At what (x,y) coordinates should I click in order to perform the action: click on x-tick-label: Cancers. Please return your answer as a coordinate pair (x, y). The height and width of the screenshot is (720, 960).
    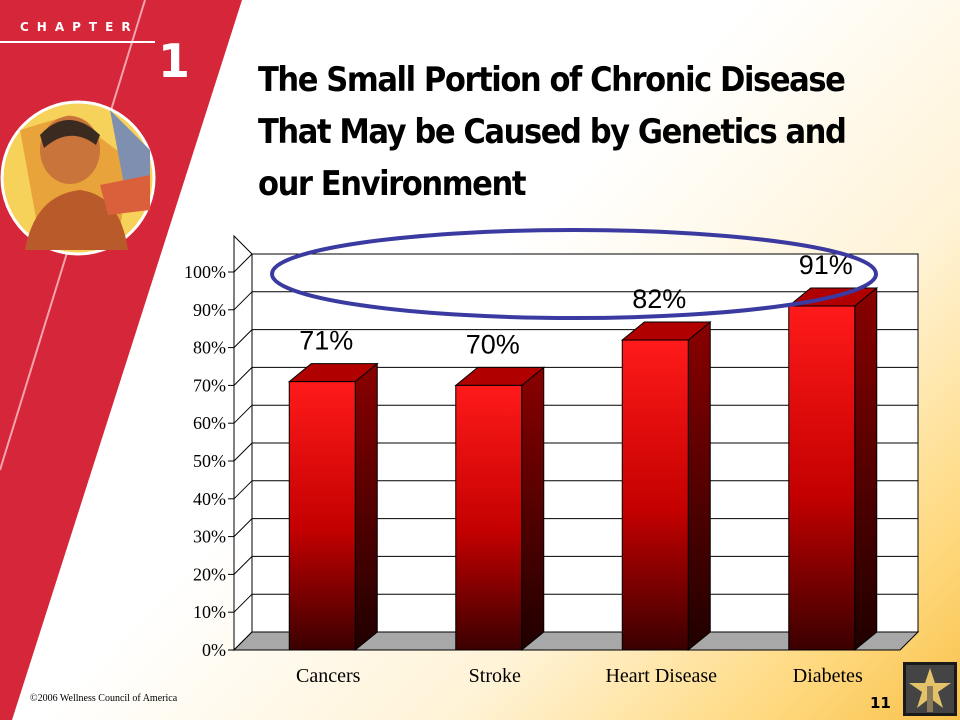
    Looking at the image, I should click on (328, 676).